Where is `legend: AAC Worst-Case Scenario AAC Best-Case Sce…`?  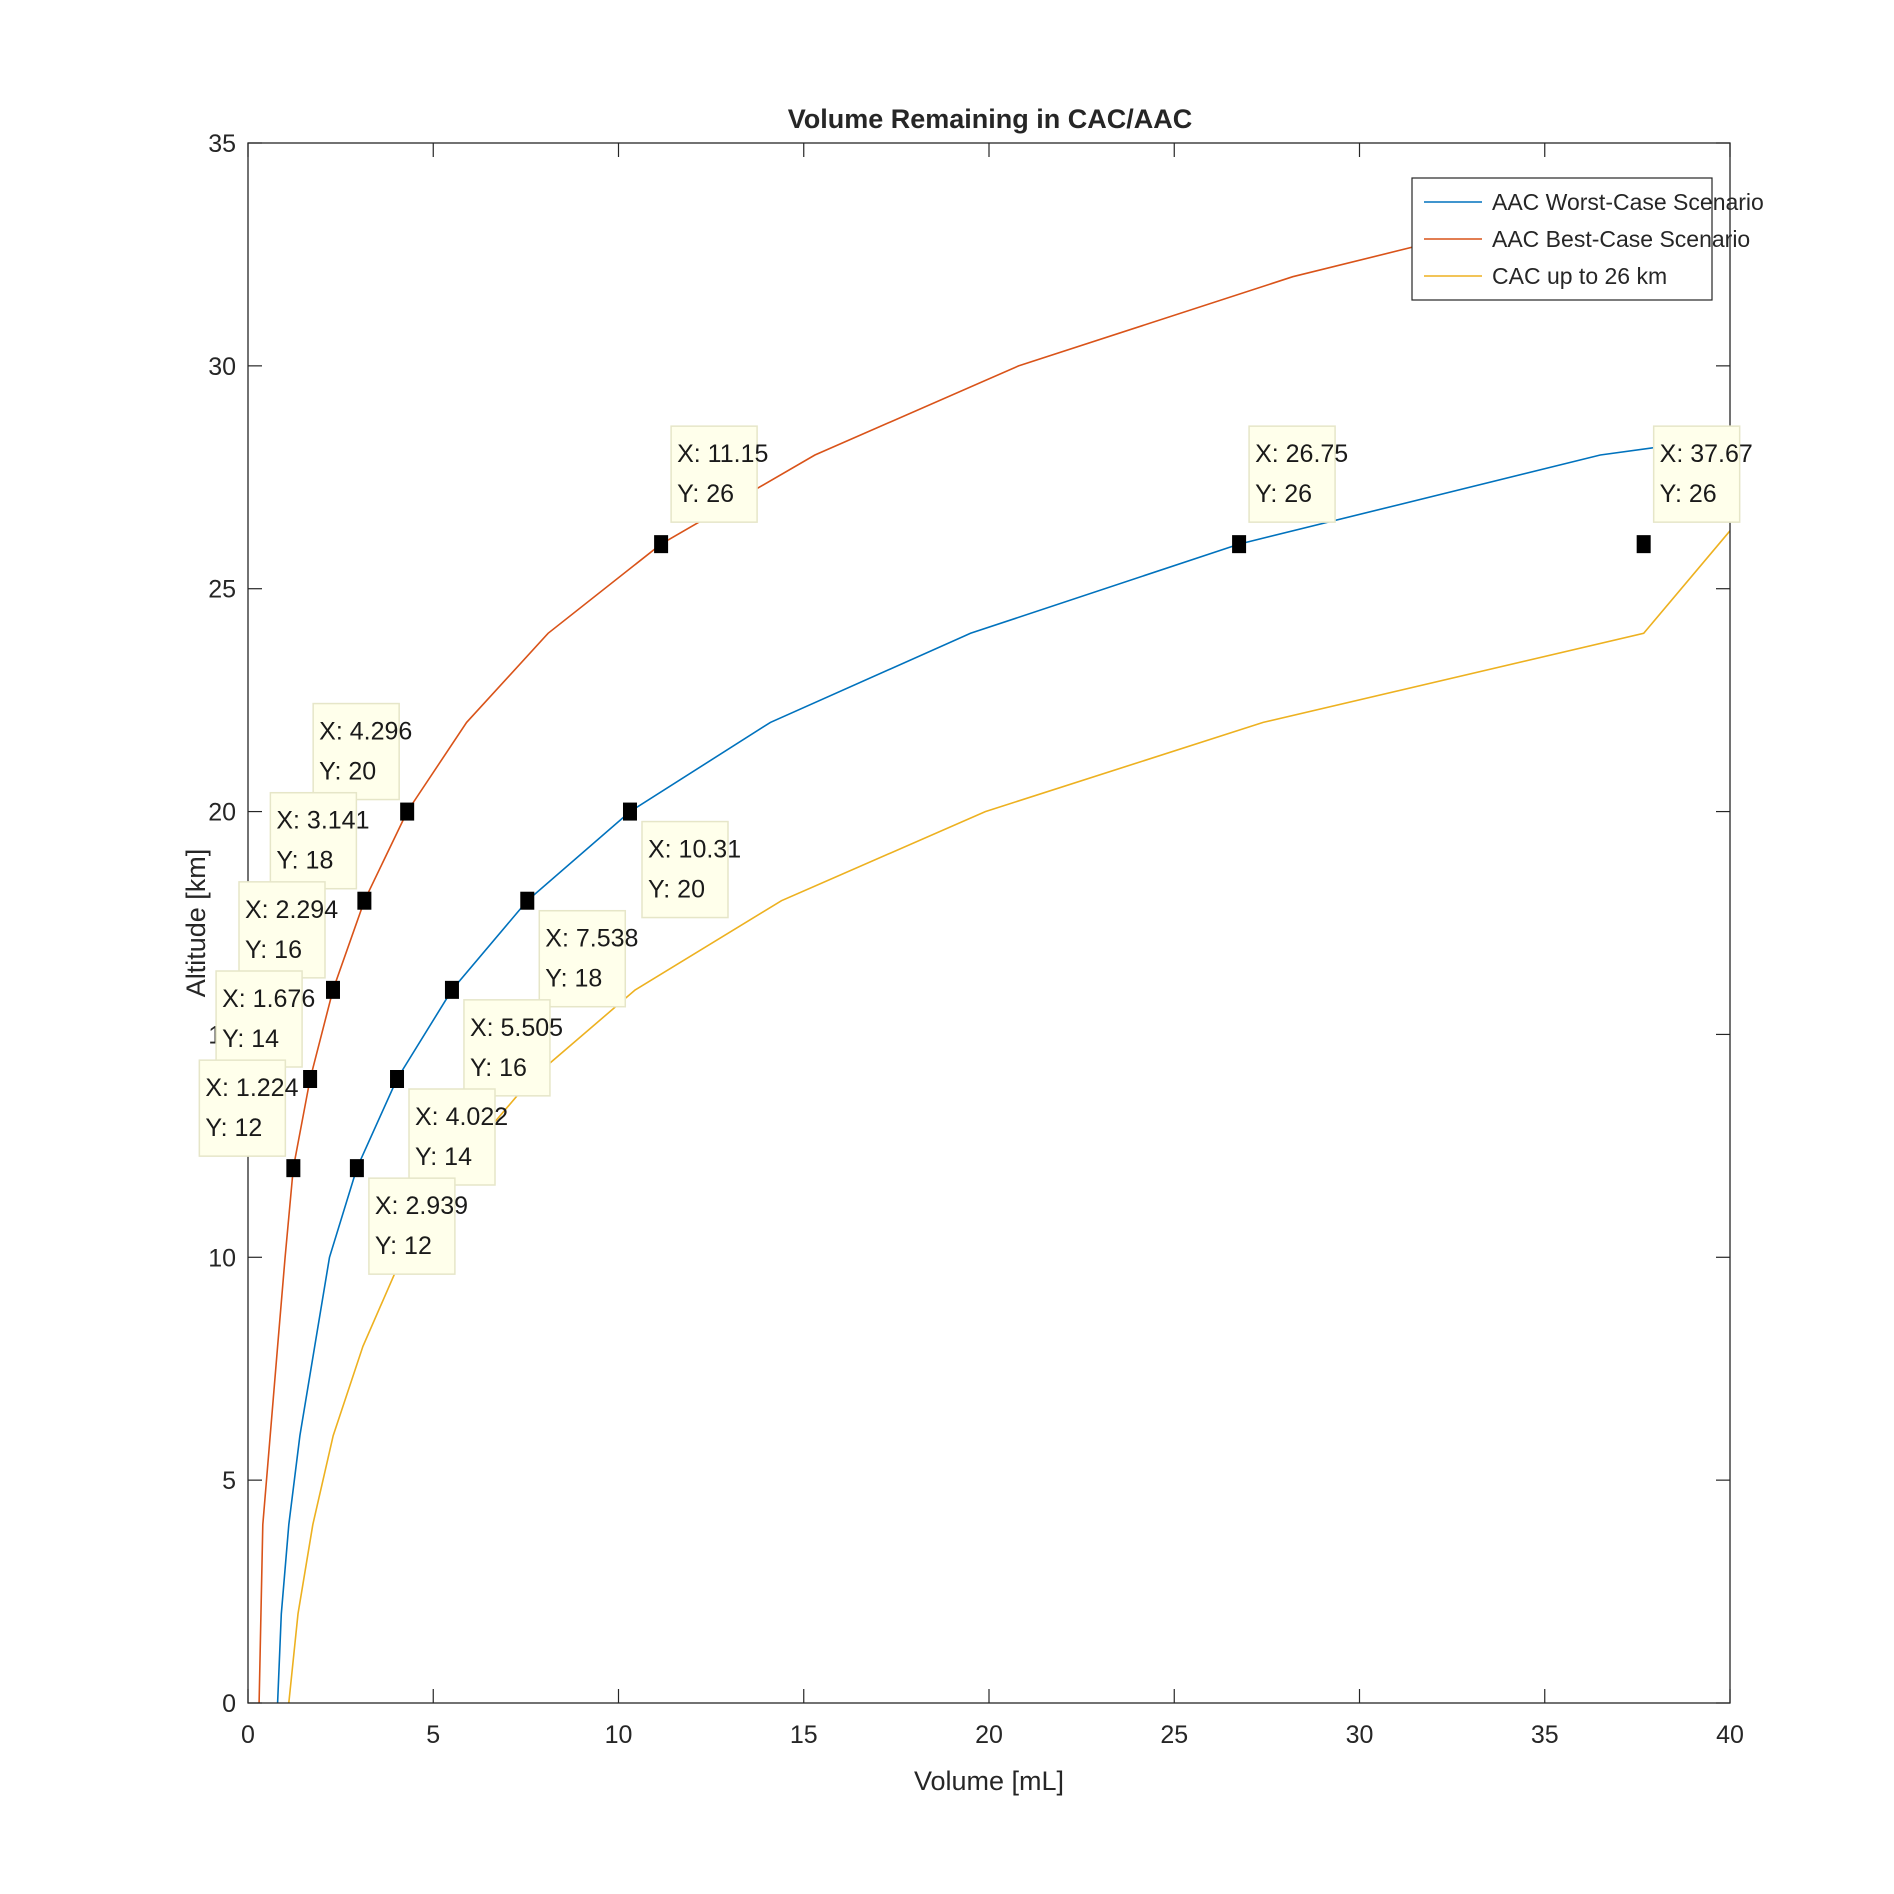
legend: AAC Worst-Case Scenario AAC Best-Case Sce… is located at coordinates (1587, 239).